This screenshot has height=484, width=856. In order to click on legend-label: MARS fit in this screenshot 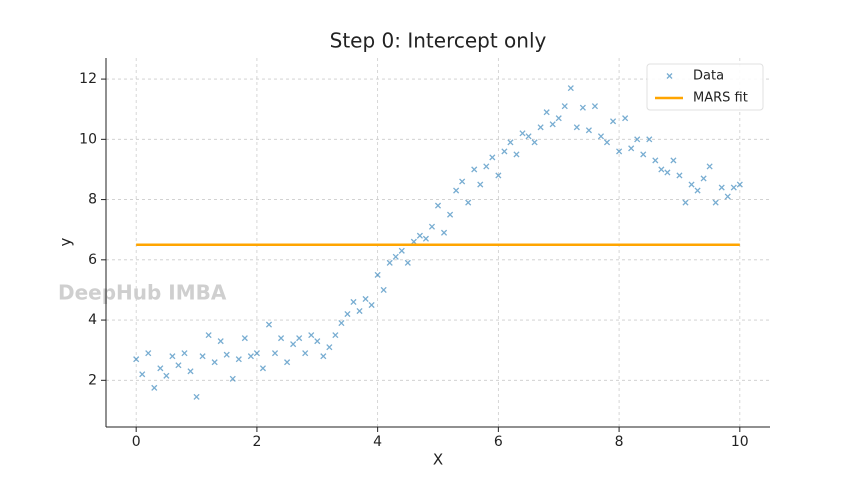, I will do `click(720, 98)`.